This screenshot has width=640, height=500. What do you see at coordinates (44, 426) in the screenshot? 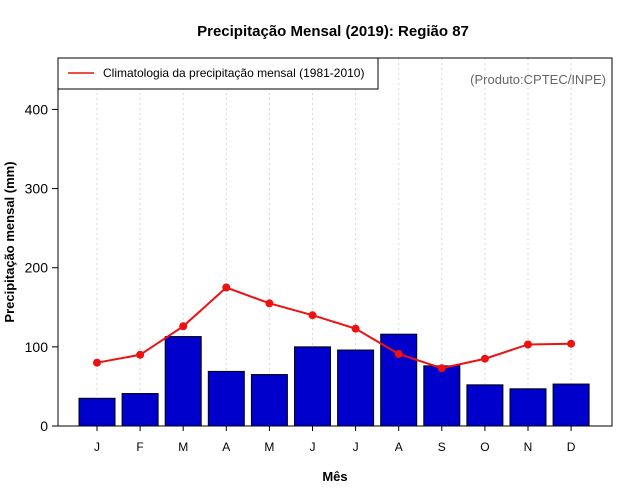
I see `y-tick-label: 0` at bounding box center [44, 426].